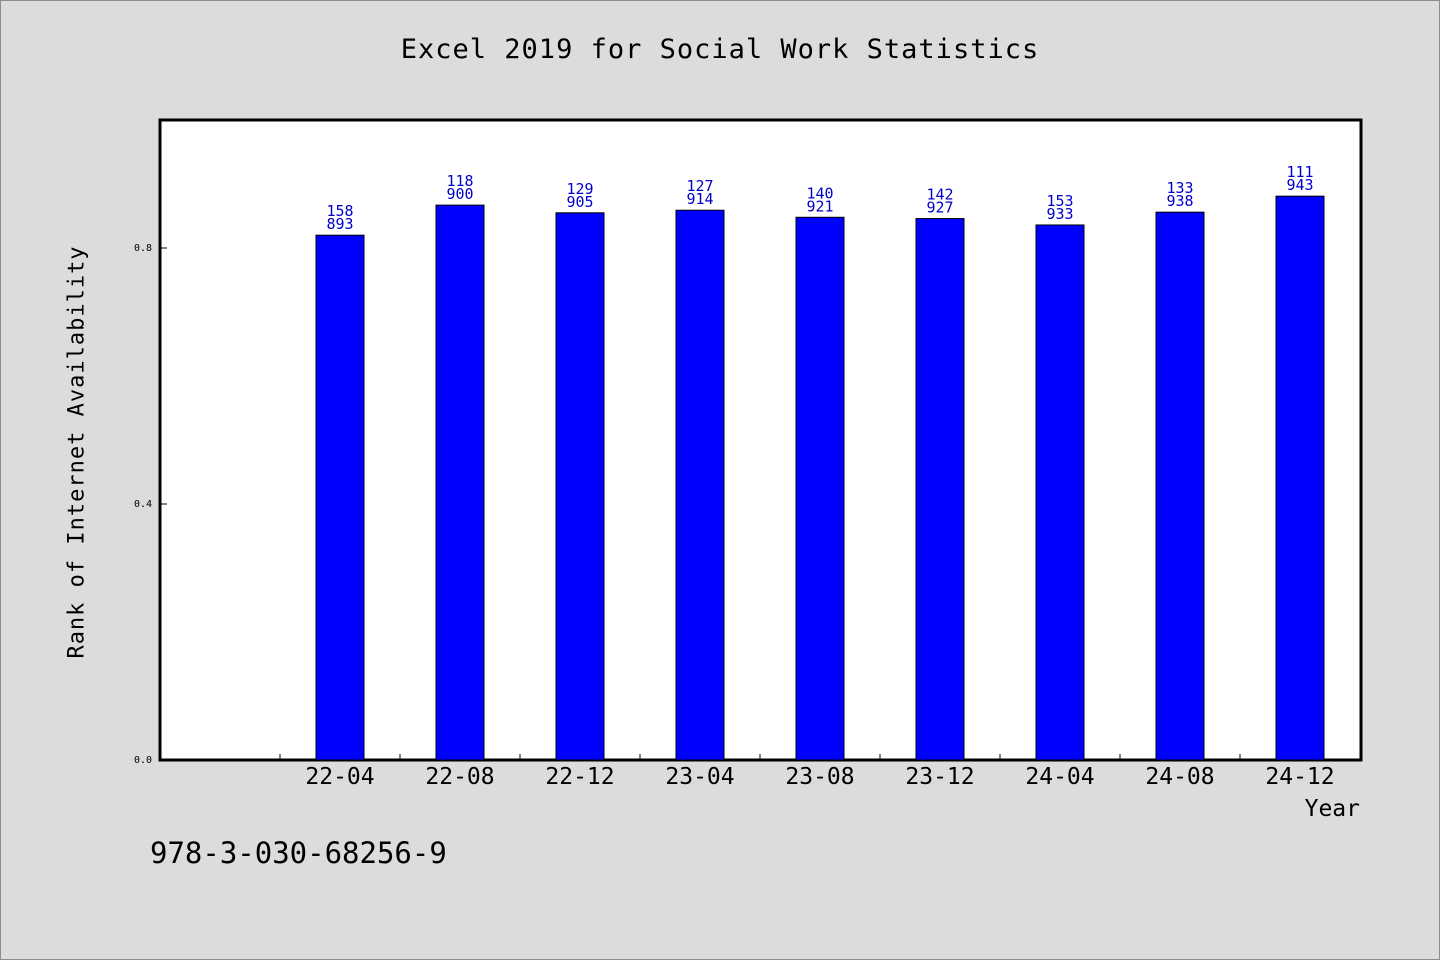  I want to click on bar-label-top: 129, so click(579, 189).